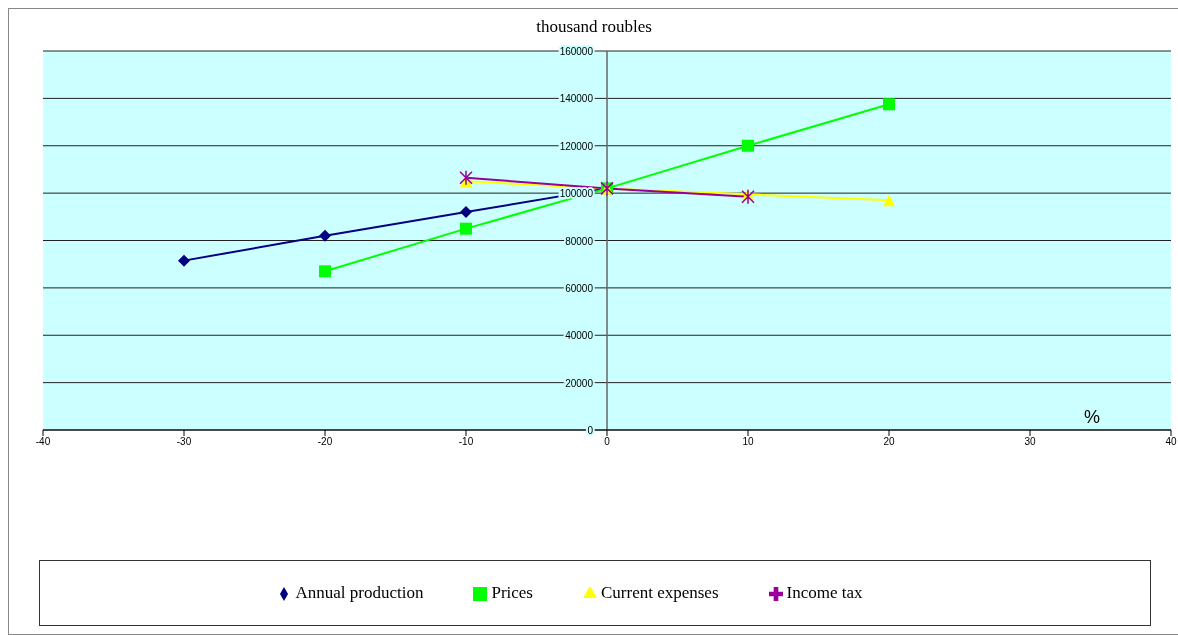 The height and width of the screenshot is (635, 1178). Describe the element at coordinates (576, 51) in the screenshot. I see `y-tick-label: 160000` at that location.